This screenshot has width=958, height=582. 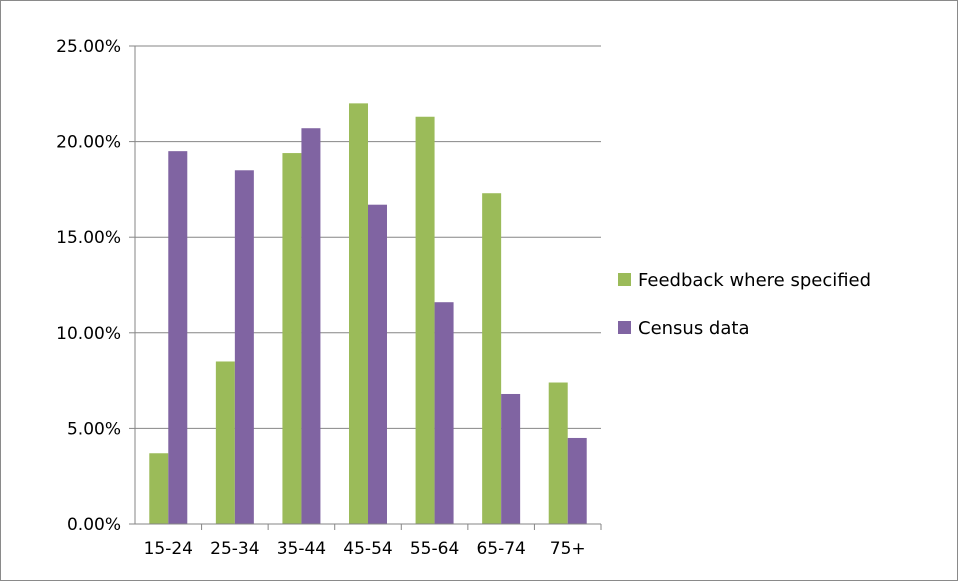 I want to click on legend-label-feedback: Feedback where specified, so click(x=754, y=280).